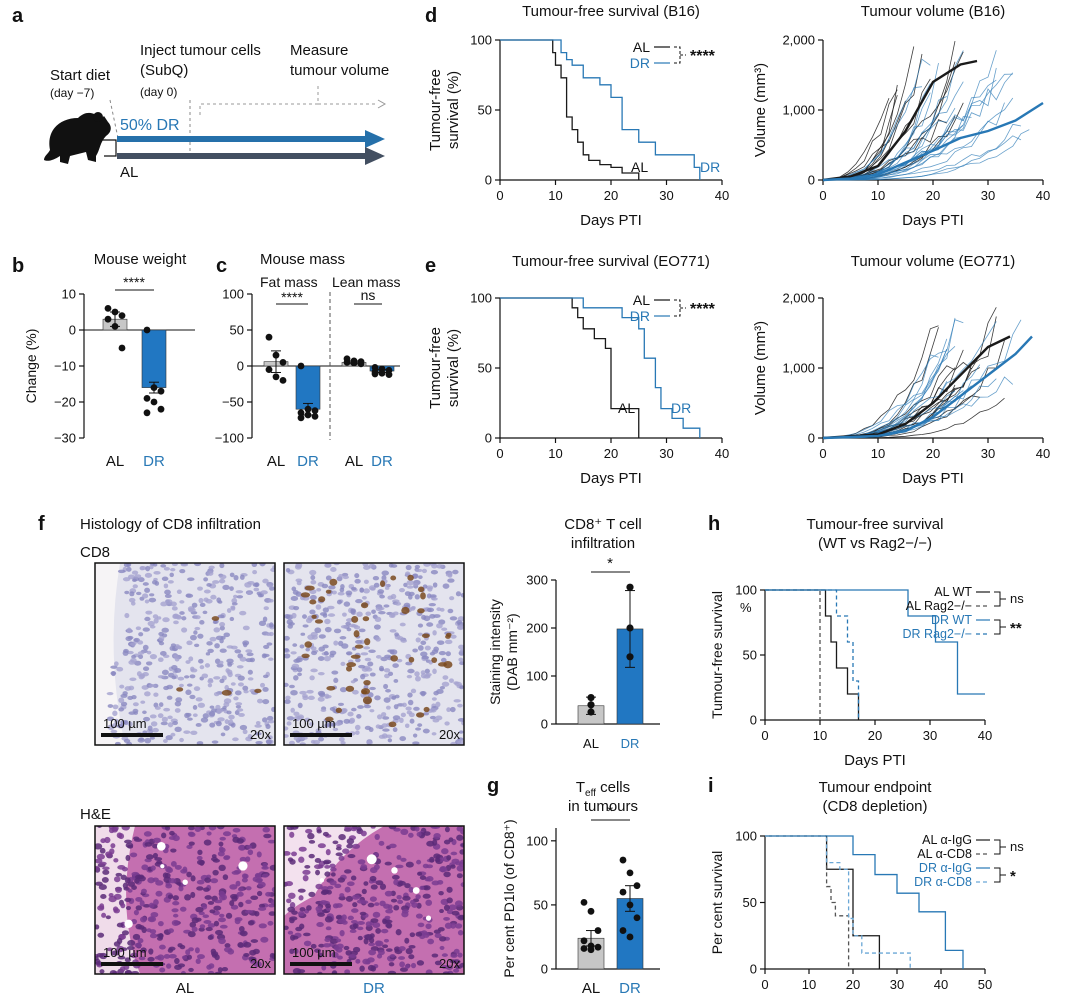  What do you see at coordinates (374, 654) in the screenshot?
I see `micrograph-image` at bounding box center [374, 654].